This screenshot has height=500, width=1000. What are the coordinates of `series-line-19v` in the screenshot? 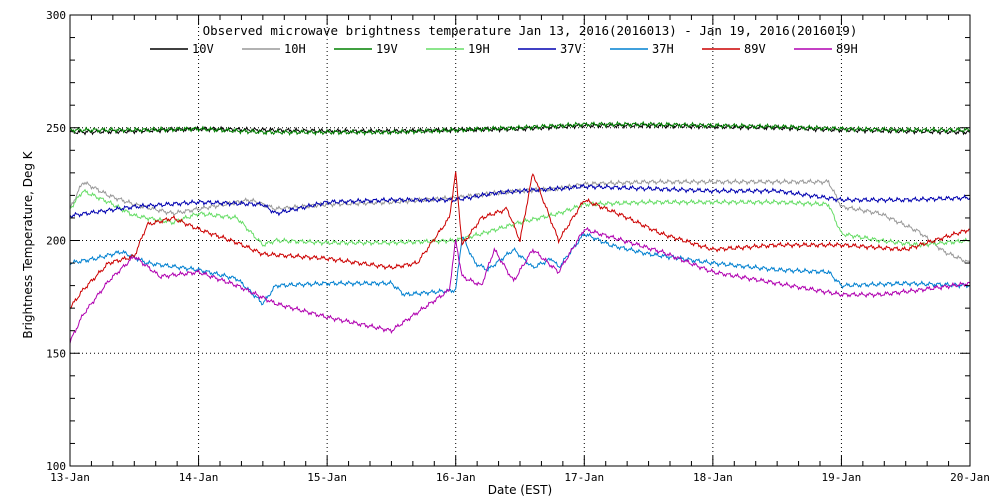 It's located at (520, 128).